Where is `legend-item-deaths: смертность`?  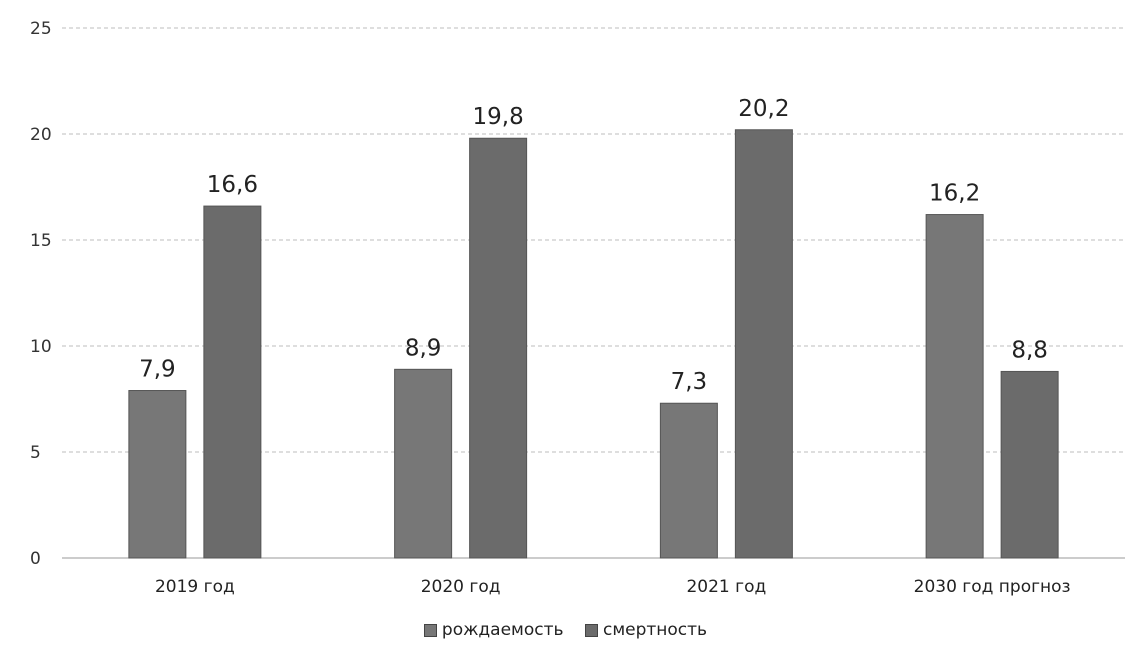
legend-item-deaths: смертность is located at coordinates (646, 630).